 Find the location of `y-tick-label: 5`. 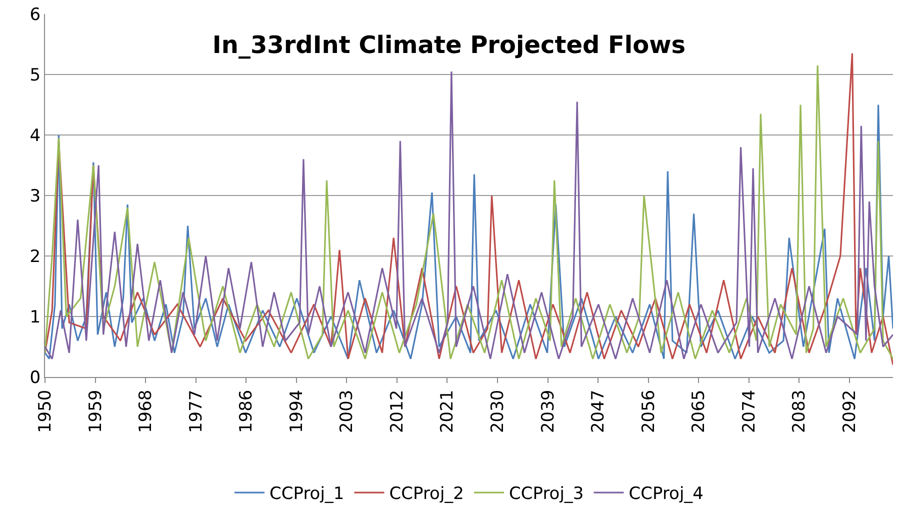

y-tick-label: 5 is located at coordinates (35, 75).